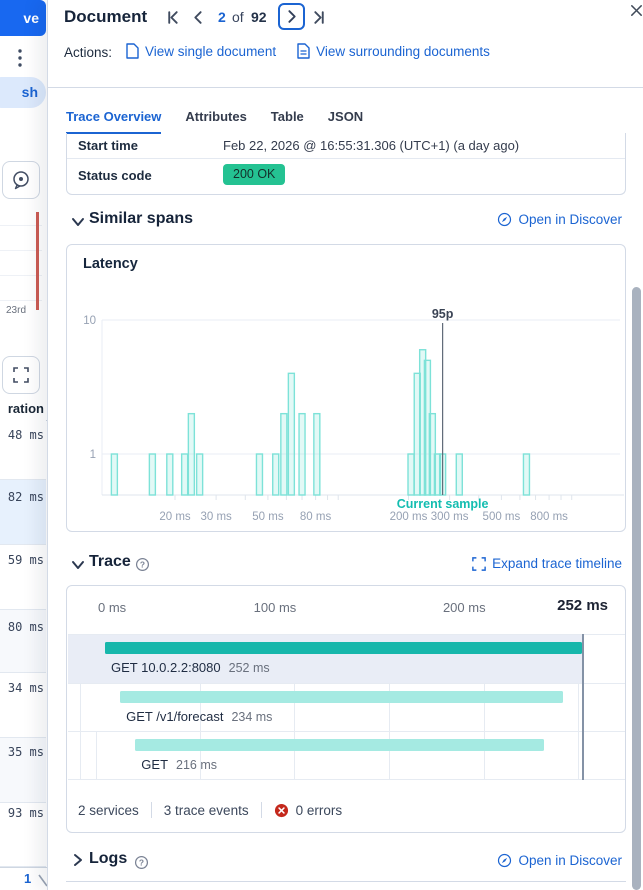  I want to click on action-link: View single document, so click(201, 51).